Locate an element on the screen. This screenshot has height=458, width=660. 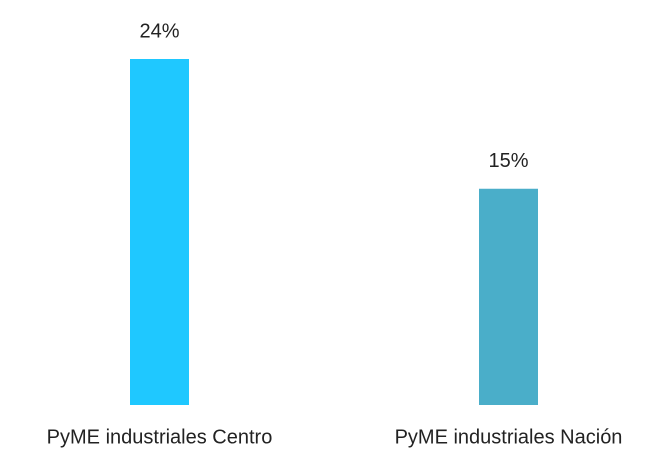
x-tick-label: PyME industriales Nación is located at coordinates (509, 437).